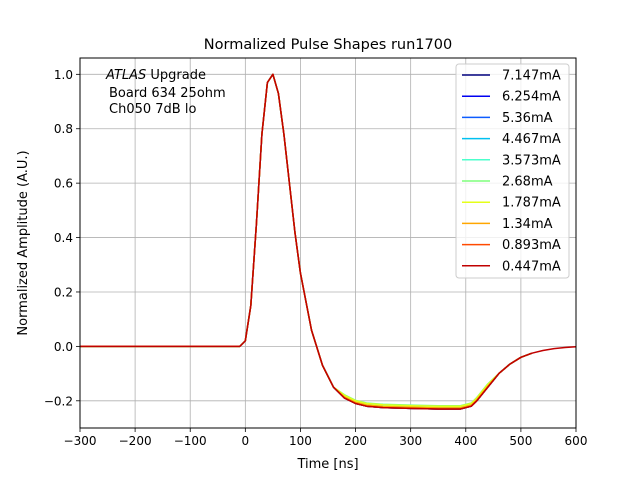 The image size is (640, 480). What do you see at coordinates (135, 441) in the screenshot?
I see `x-tick-label: −200` at bounding box center [135, 441].